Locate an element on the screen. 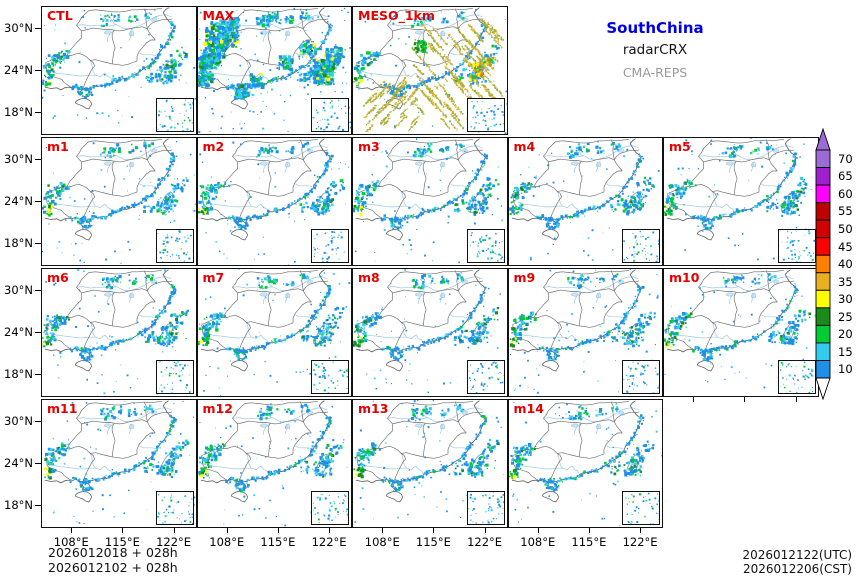 The width and height of the screenshot is (860, 588). footer-init-times: 2026012018 + 028h 2026012102 + 028h is located at coordinates (113, 560).